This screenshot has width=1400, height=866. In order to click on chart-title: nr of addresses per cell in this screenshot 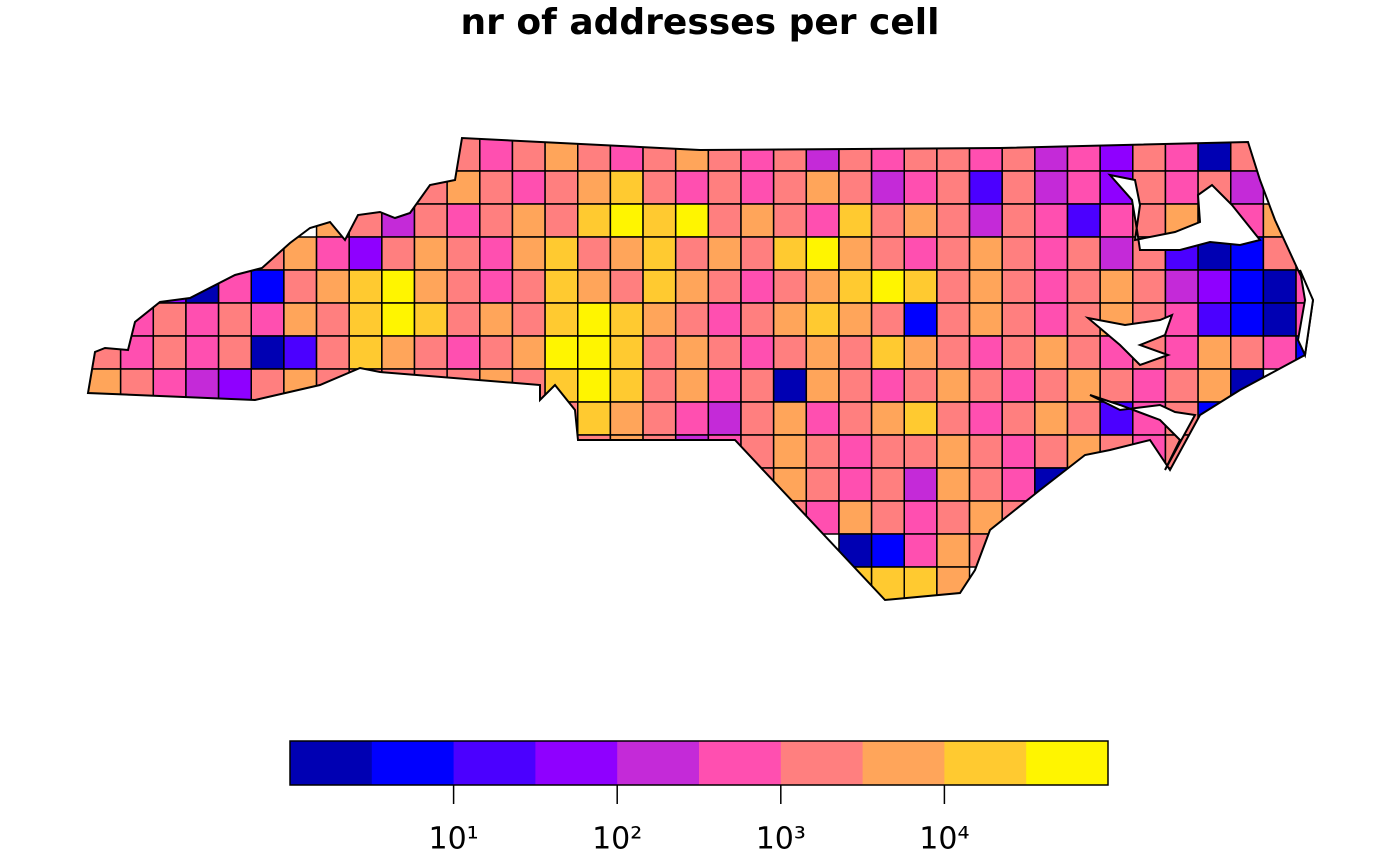, I will do `click(700, 22)`.